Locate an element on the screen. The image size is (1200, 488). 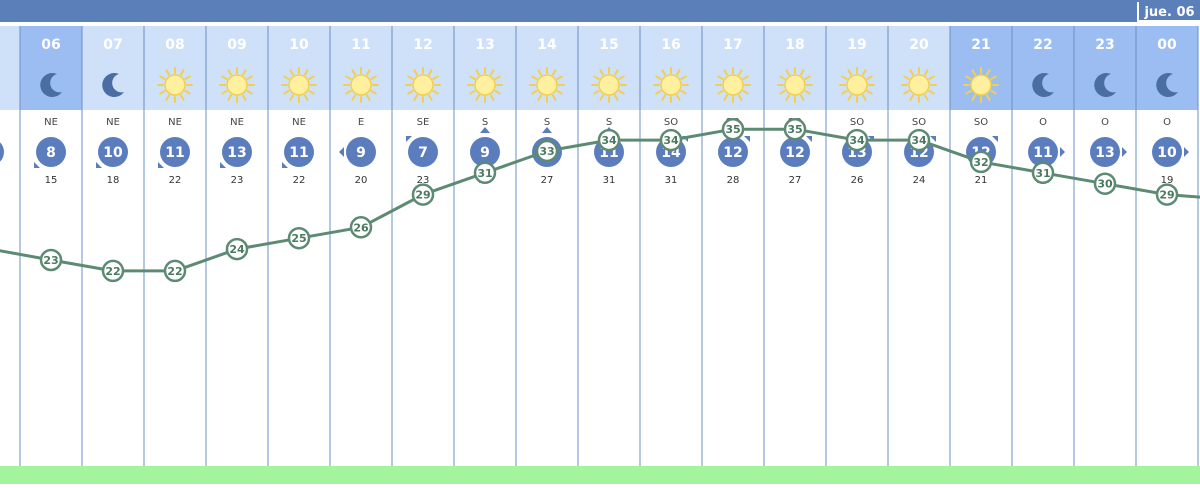
temperature-label: 24 is located at coordinates (237, 249).